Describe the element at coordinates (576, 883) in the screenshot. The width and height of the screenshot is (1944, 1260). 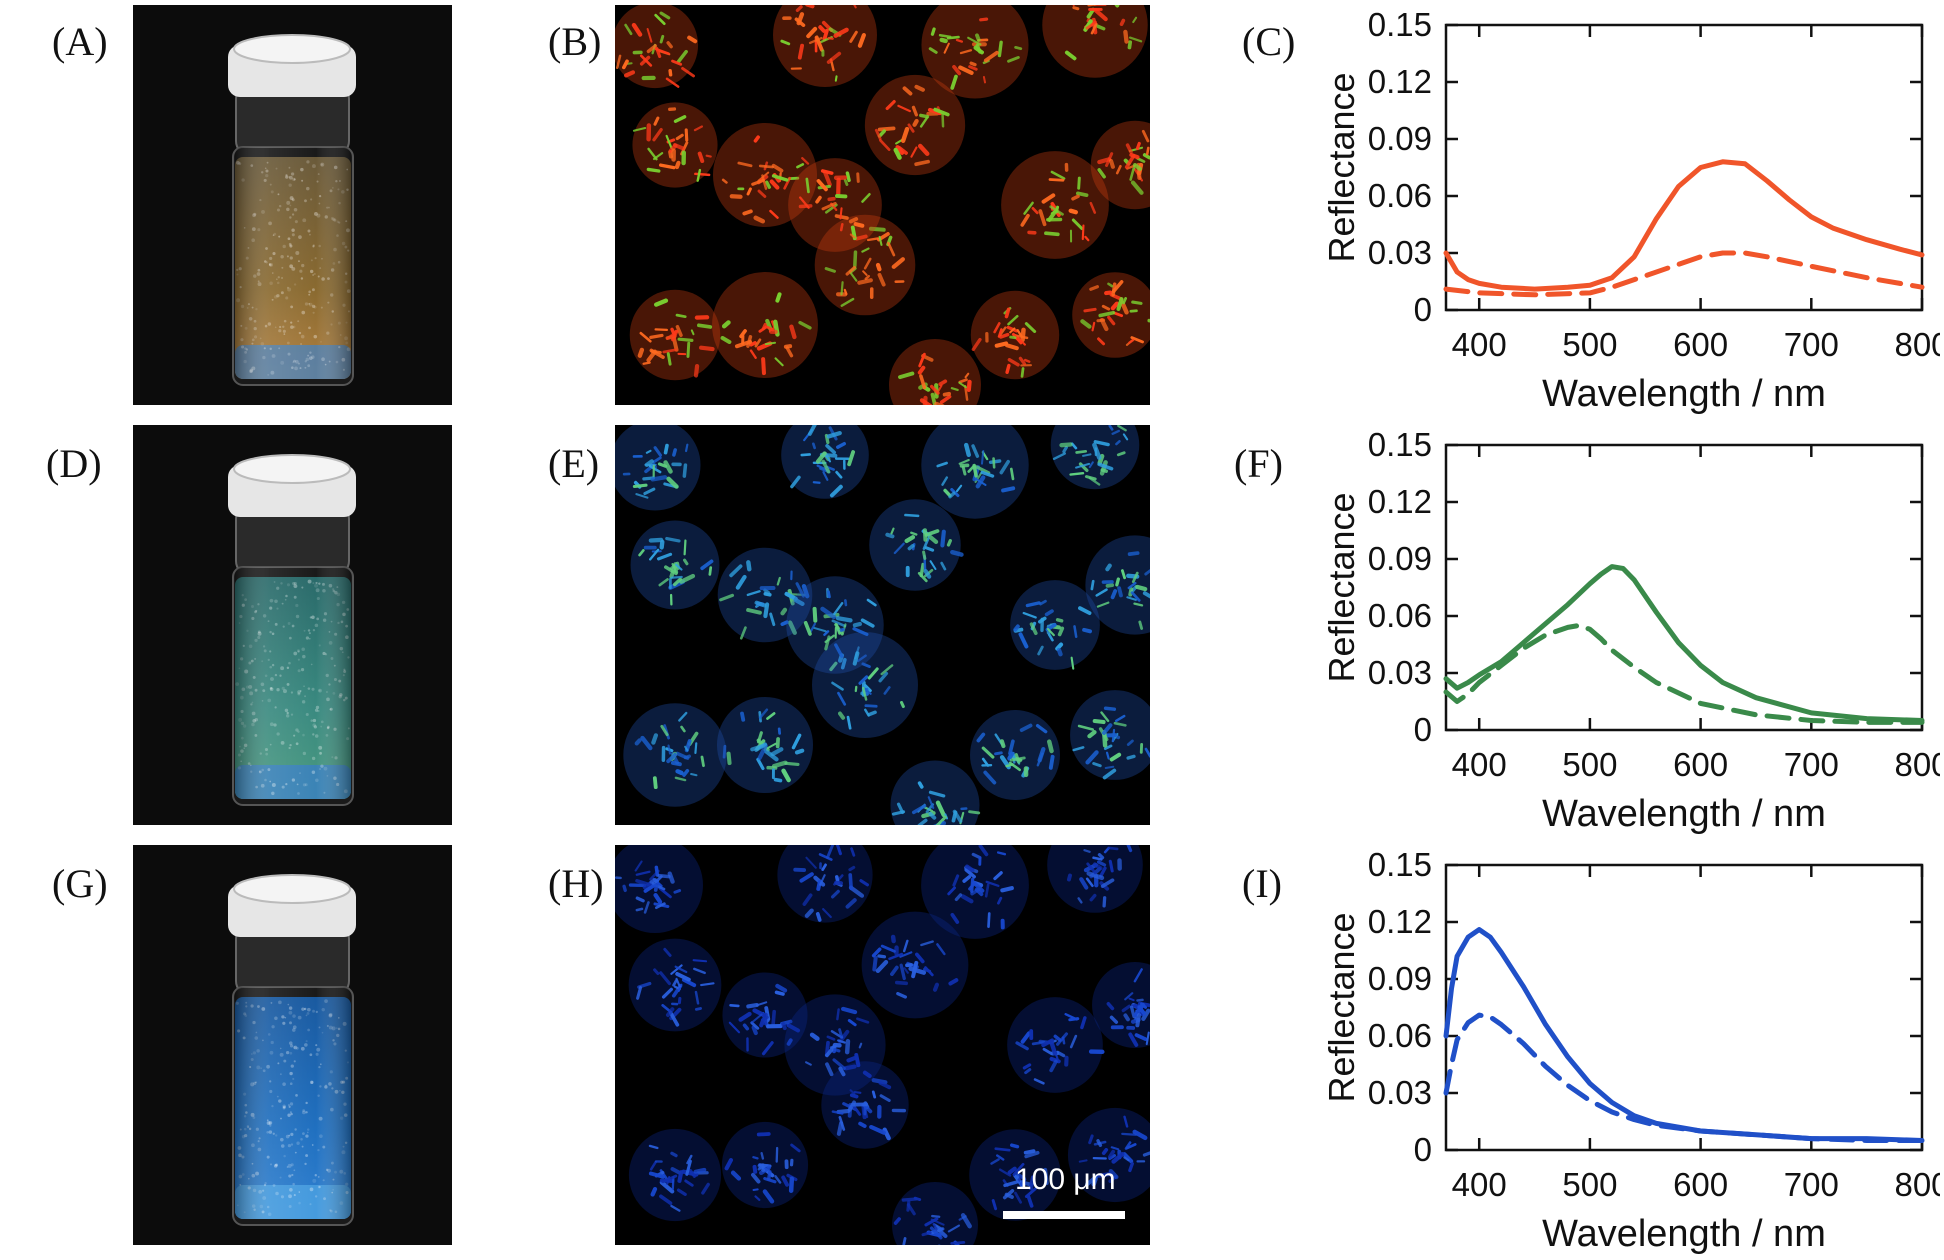
I see `panel-label-h: (H)` at that location.